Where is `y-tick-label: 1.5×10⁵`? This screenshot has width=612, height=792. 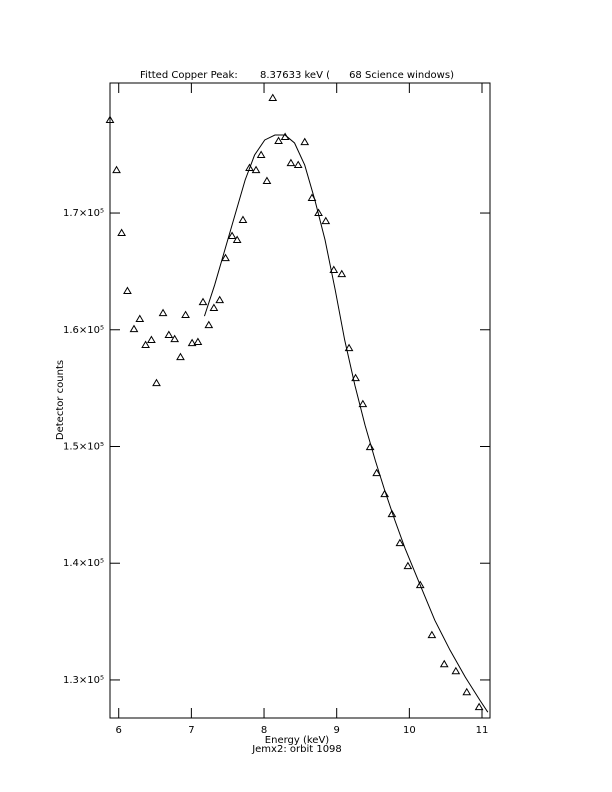
y-tick-label: 1.5×10⁵ is located at coordinates (83, 446).